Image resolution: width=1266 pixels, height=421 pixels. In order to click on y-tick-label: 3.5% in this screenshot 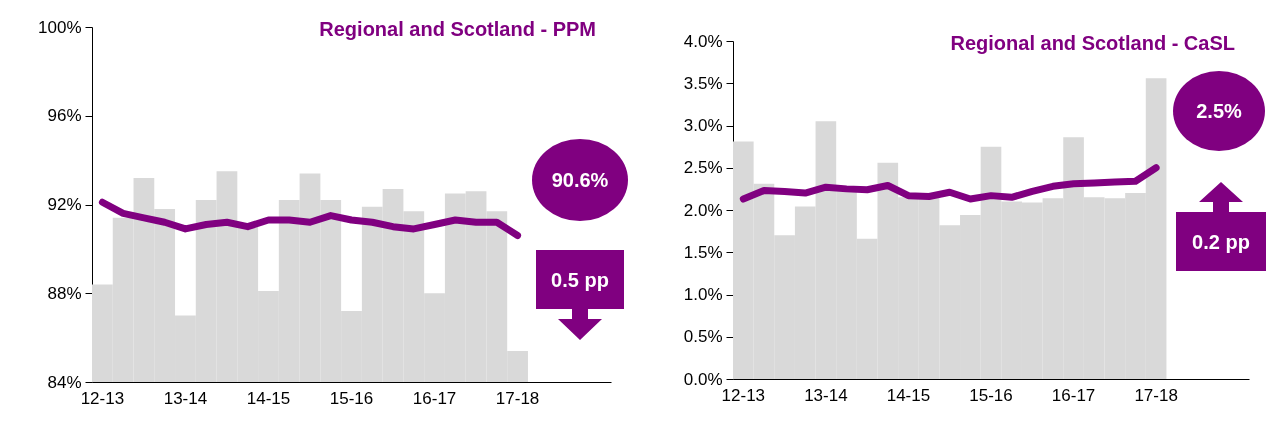, I will do `click(703, 83)`.